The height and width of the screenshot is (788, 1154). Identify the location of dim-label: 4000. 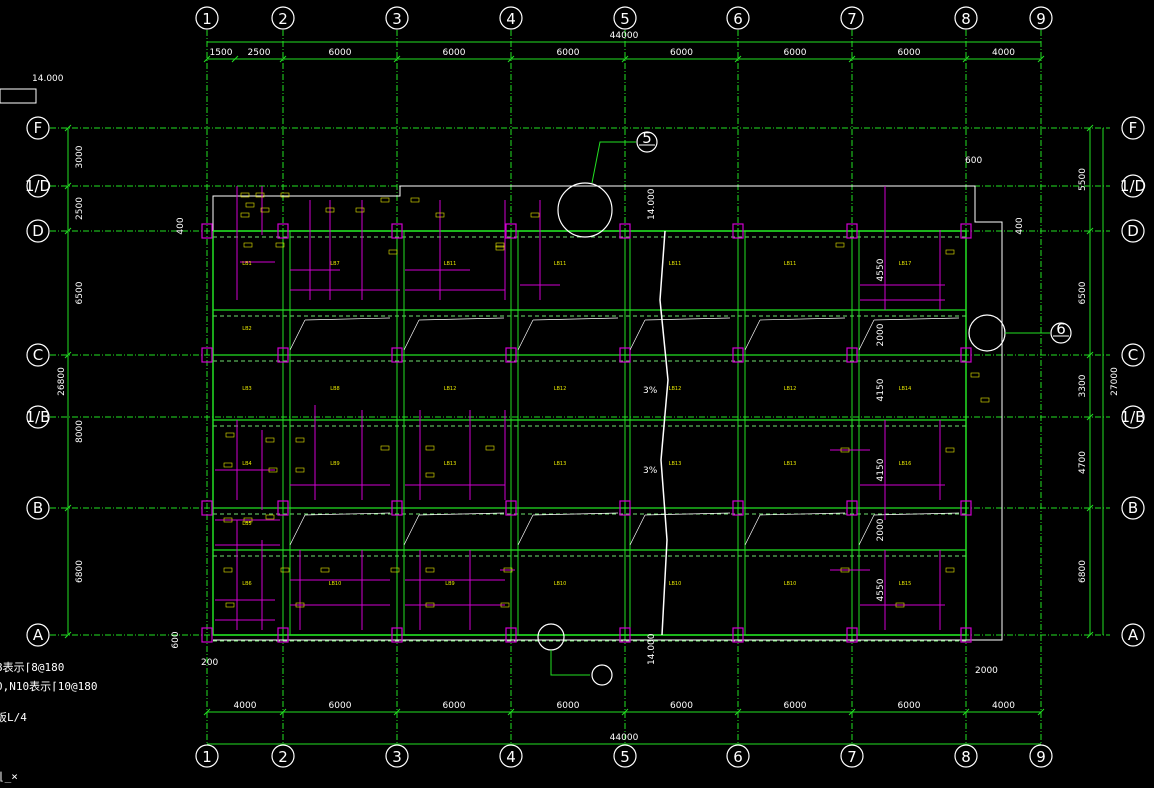
(1003, 706).